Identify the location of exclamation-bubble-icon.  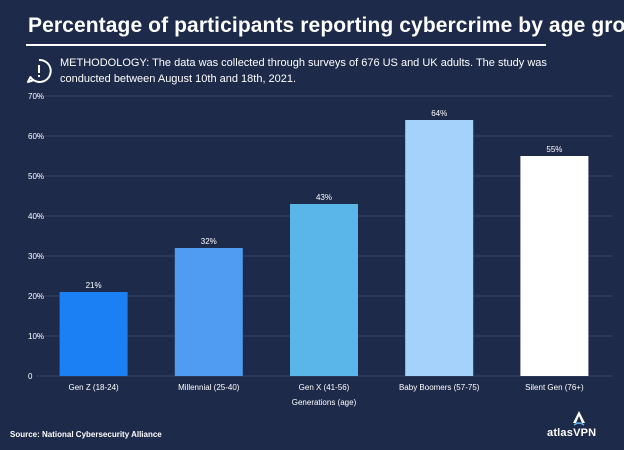
(39, 70).